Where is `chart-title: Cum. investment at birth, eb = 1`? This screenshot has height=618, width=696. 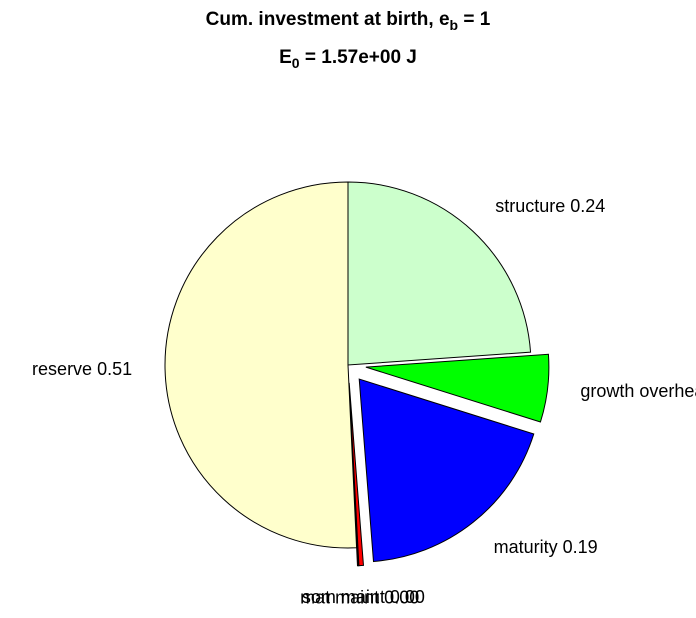
chart-title: Cum. investment at birth, eb = 1 is located at coordinates (348, 21).